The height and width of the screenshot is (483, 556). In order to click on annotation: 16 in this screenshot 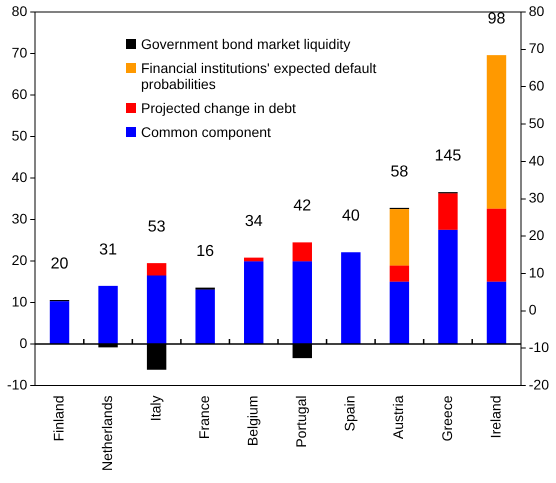, I will do `click(205, 251)`.